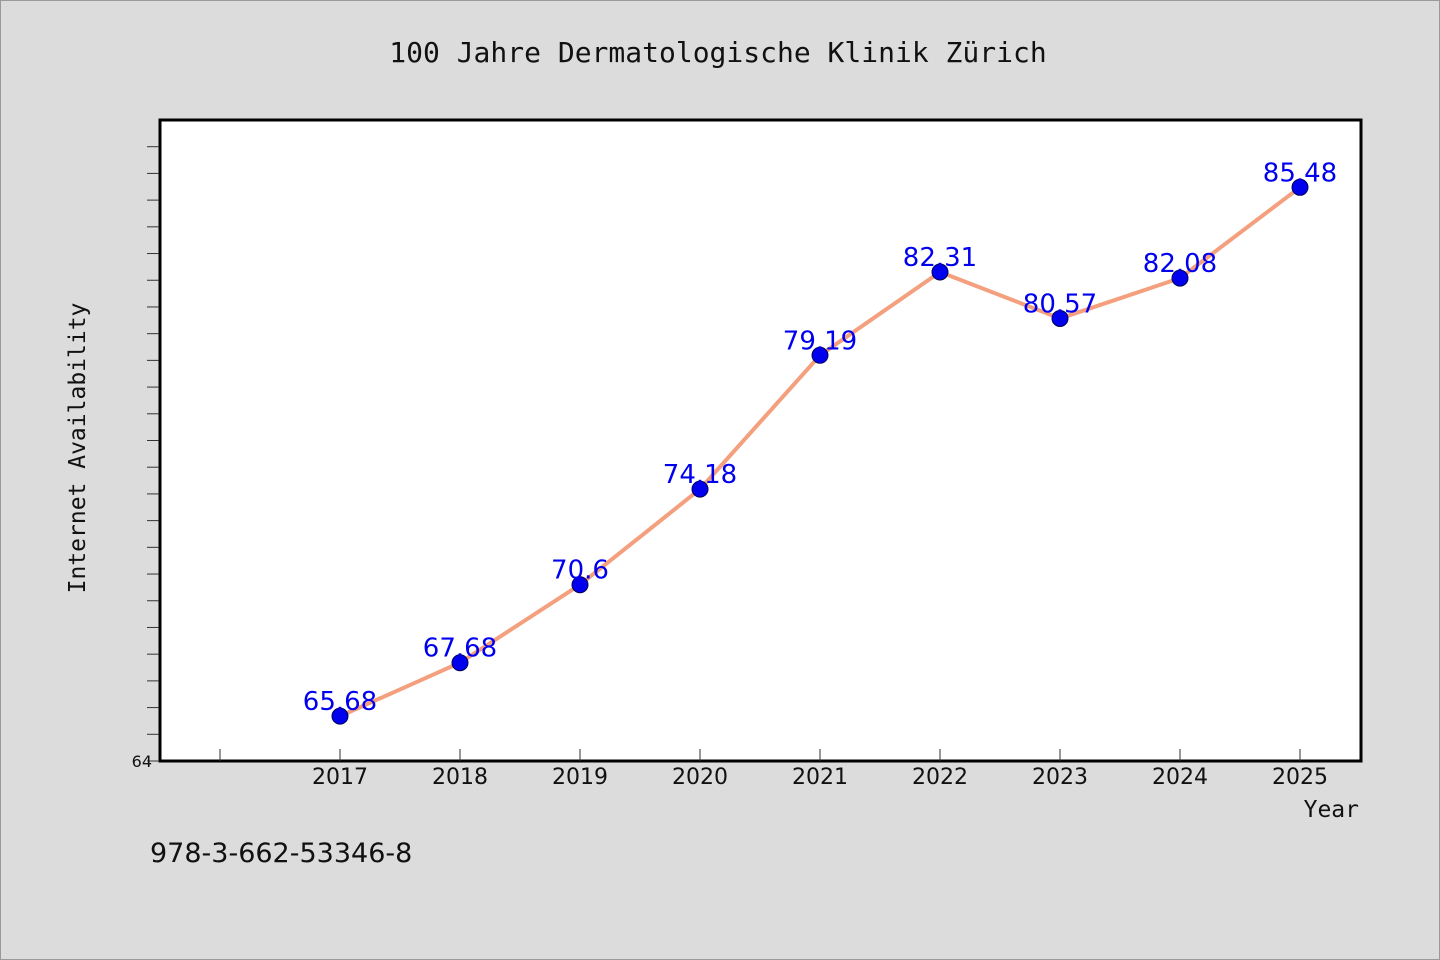  Describe the element at coordinates (78, 448) in the screenshot. I see `y-axis-title: Internet Availability` at that location.